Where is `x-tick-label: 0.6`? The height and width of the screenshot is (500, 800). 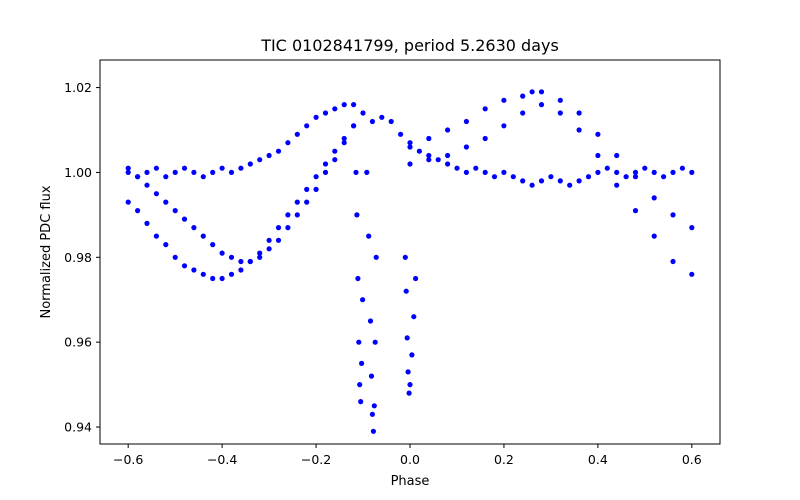 x-tick-label: 0.6 is located at coordinates (692, 459).